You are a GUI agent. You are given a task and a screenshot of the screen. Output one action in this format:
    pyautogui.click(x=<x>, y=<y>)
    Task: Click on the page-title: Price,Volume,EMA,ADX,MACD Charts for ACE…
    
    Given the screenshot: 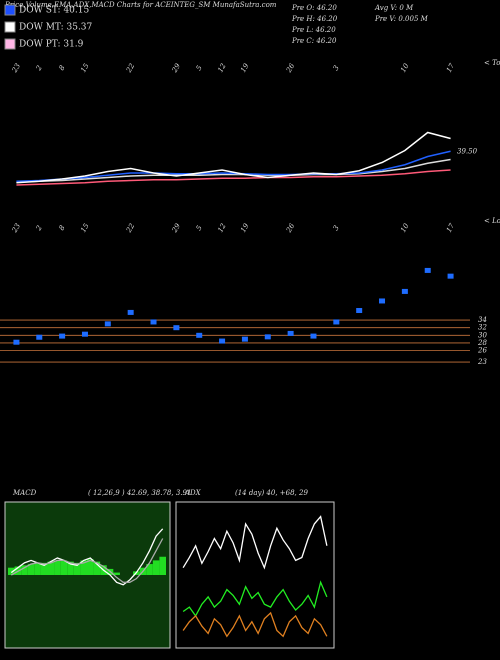 What is the action you would take?
    pyautogui.click(x=140, y=5)
    